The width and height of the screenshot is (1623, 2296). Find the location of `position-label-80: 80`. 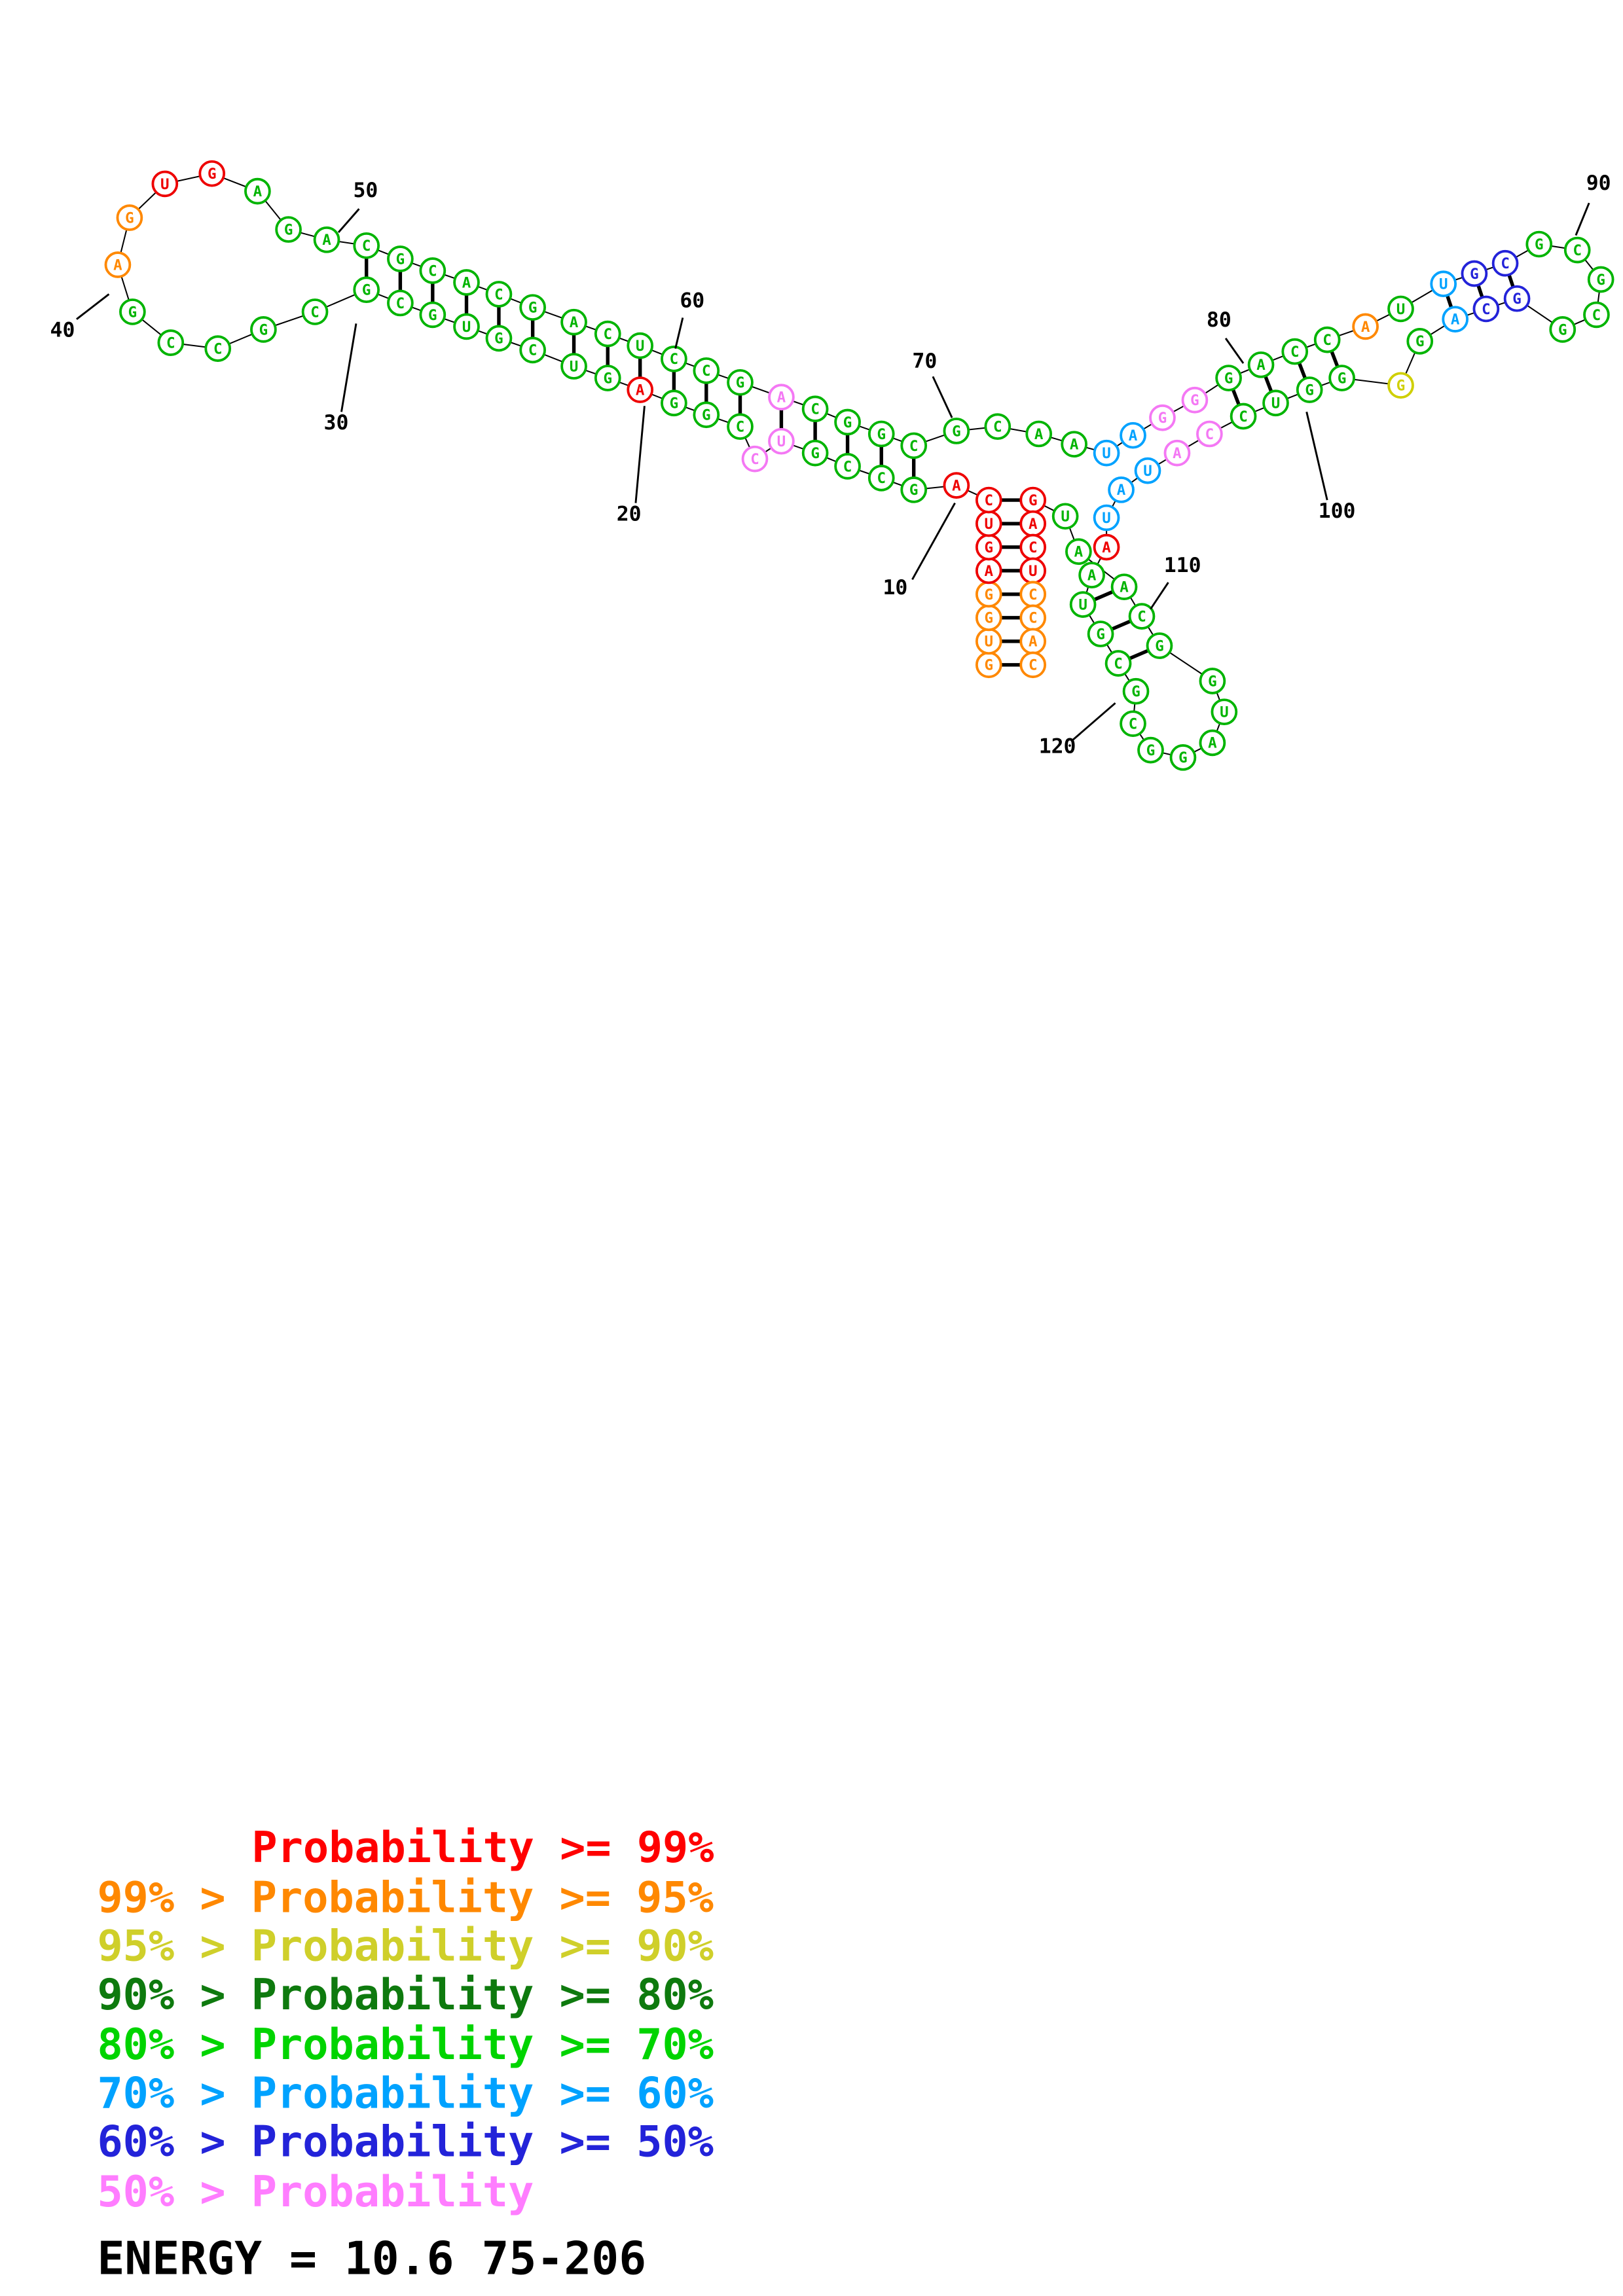

position-label-80: 80 is located at coordinates (1219, 320).